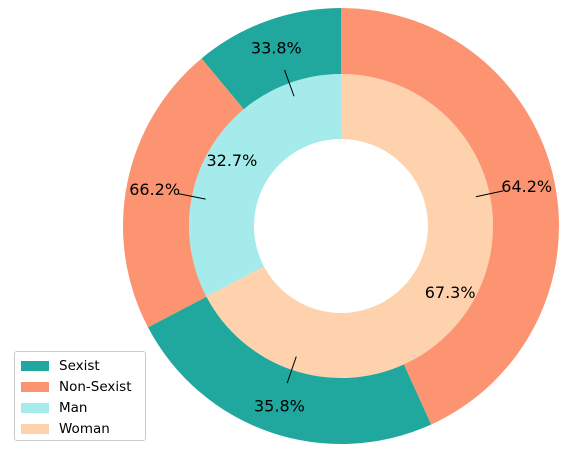 The height and width of the screenshot is (457, 578). I want to click on legend-label-woman: Woman, so click(84, 428).